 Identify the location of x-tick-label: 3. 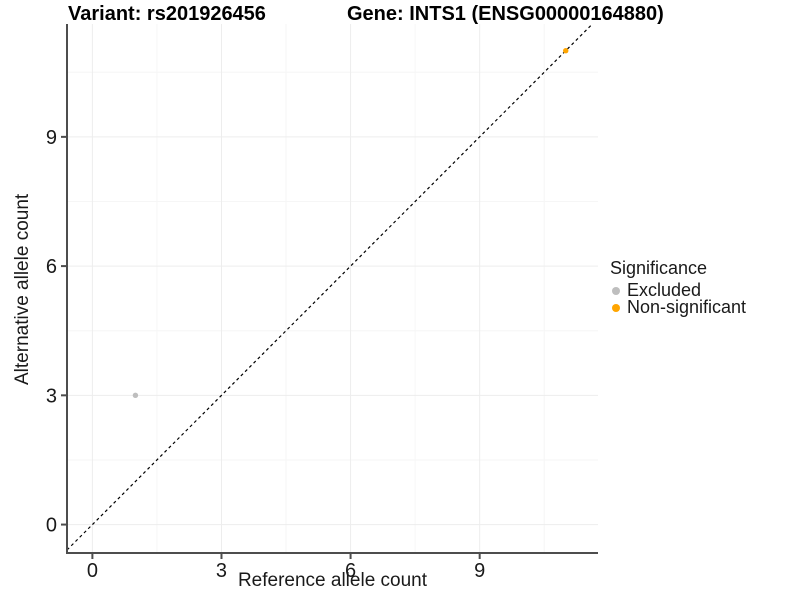
(221, 571).